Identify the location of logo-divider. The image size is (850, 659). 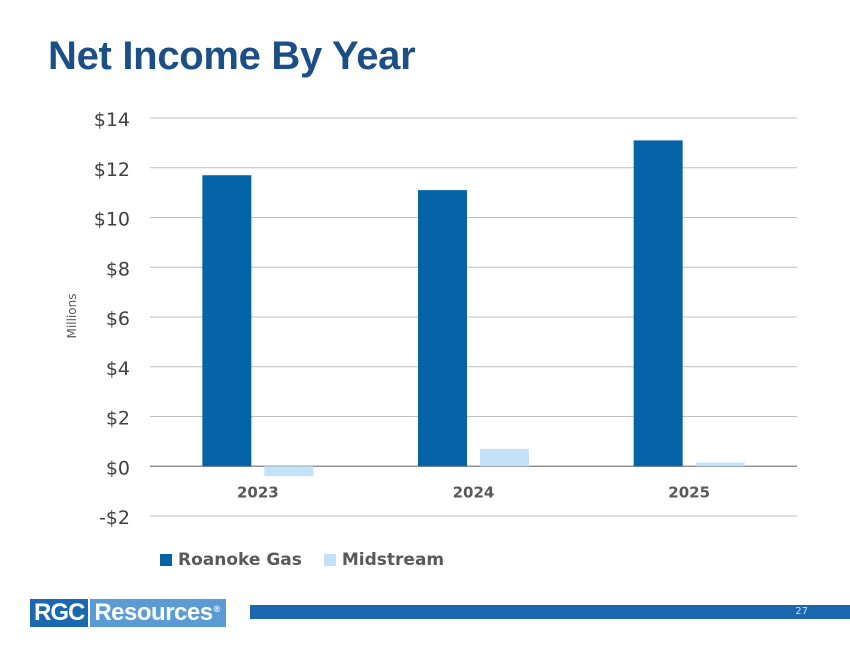
(89, 613).